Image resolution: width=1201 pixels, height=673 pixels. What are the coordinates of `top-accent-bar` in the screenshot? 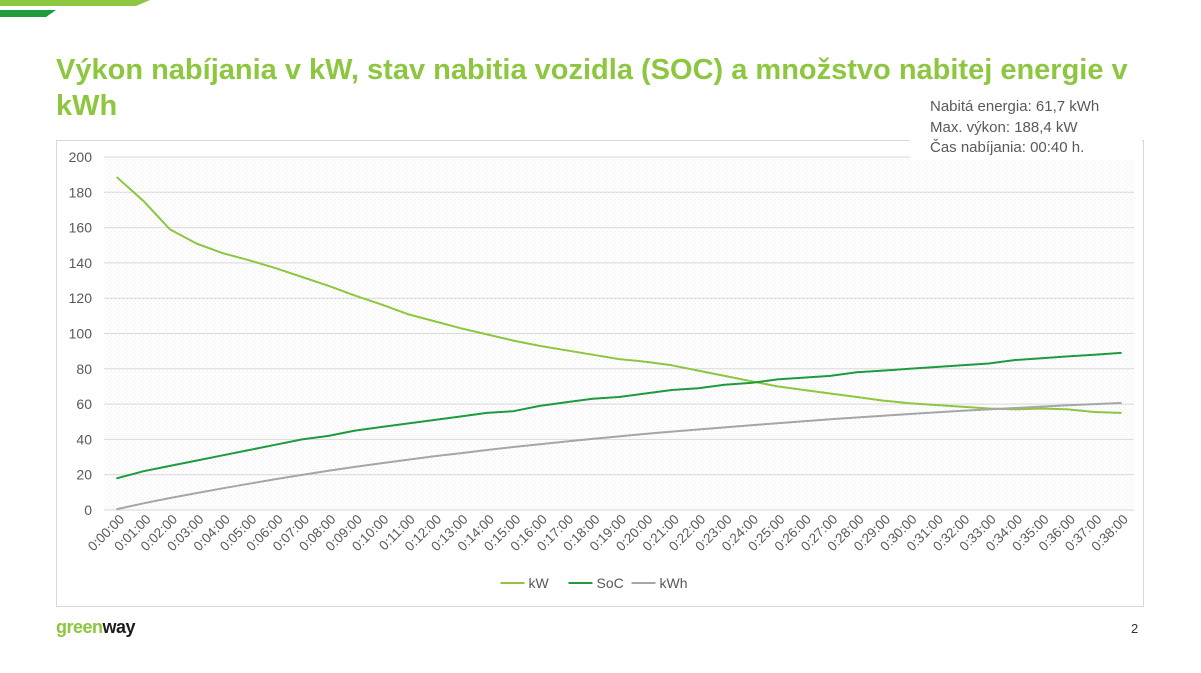 It's located at (75, 8).